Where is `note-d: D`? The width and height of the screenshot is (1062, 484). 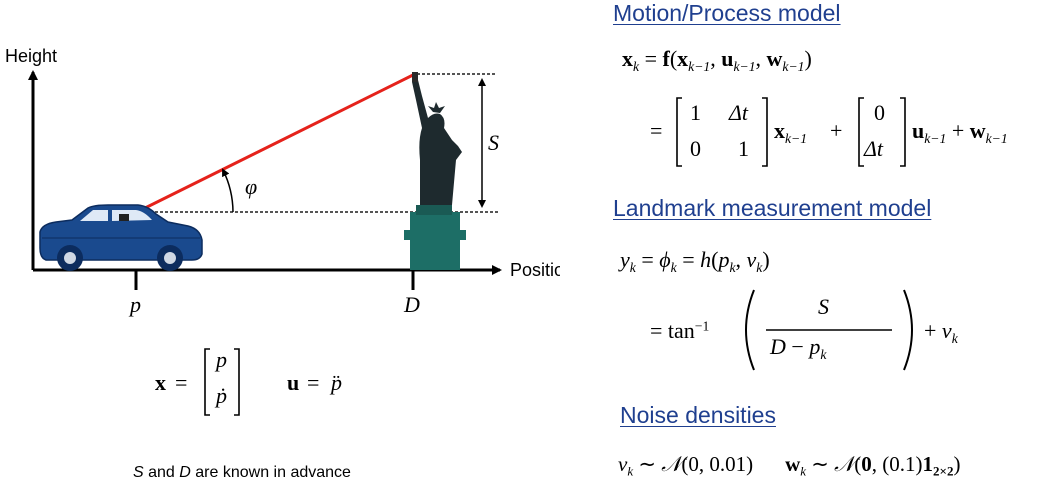
note-d: D is located at coordinates (185, 472).